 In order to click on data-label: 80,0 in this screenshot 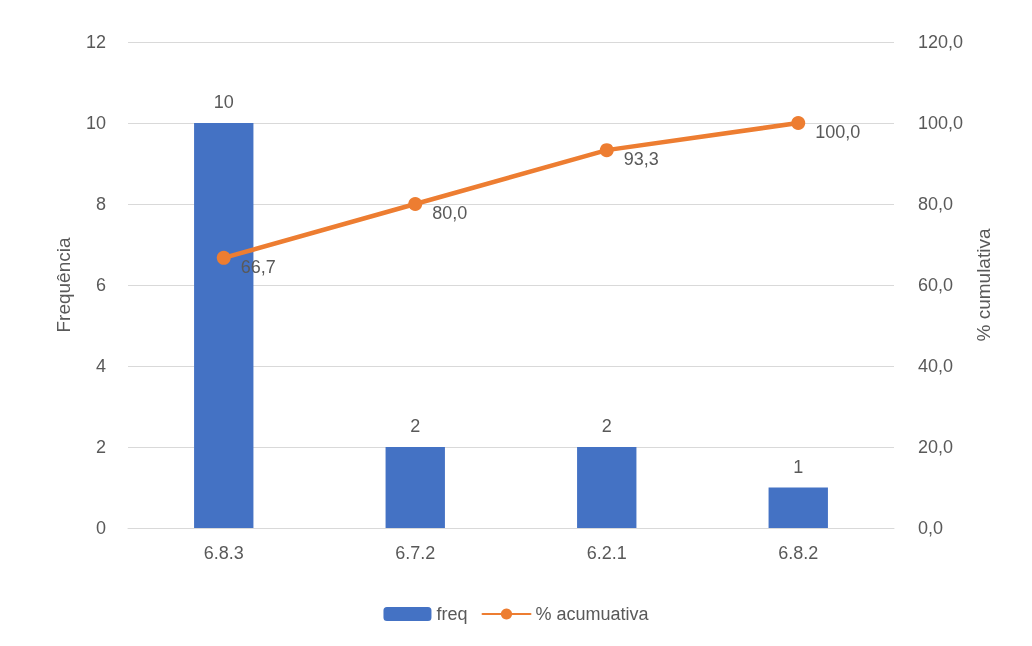, I will do `click(450, 213)`.